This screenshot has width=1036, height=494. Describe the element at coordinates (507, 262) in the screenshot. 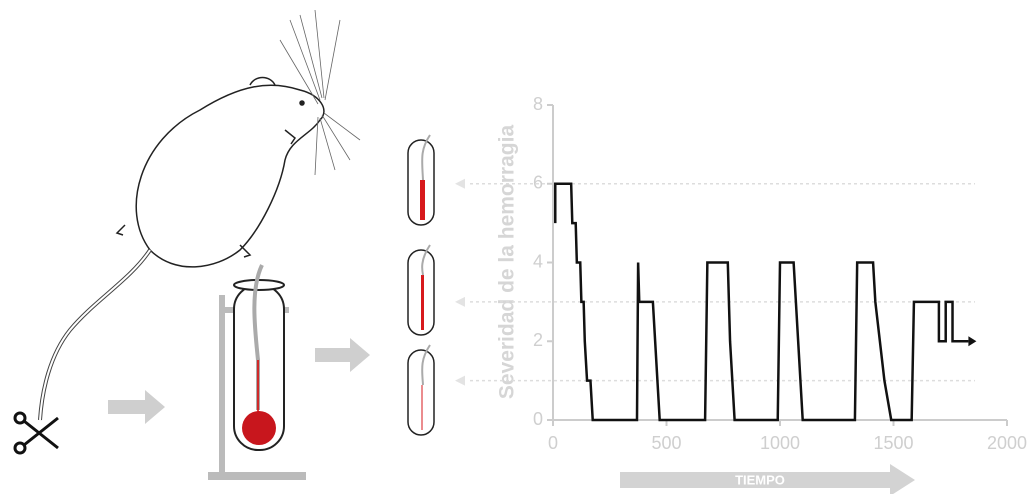

I see `y-axis-label: Severidad de la hemorragia` at that location.